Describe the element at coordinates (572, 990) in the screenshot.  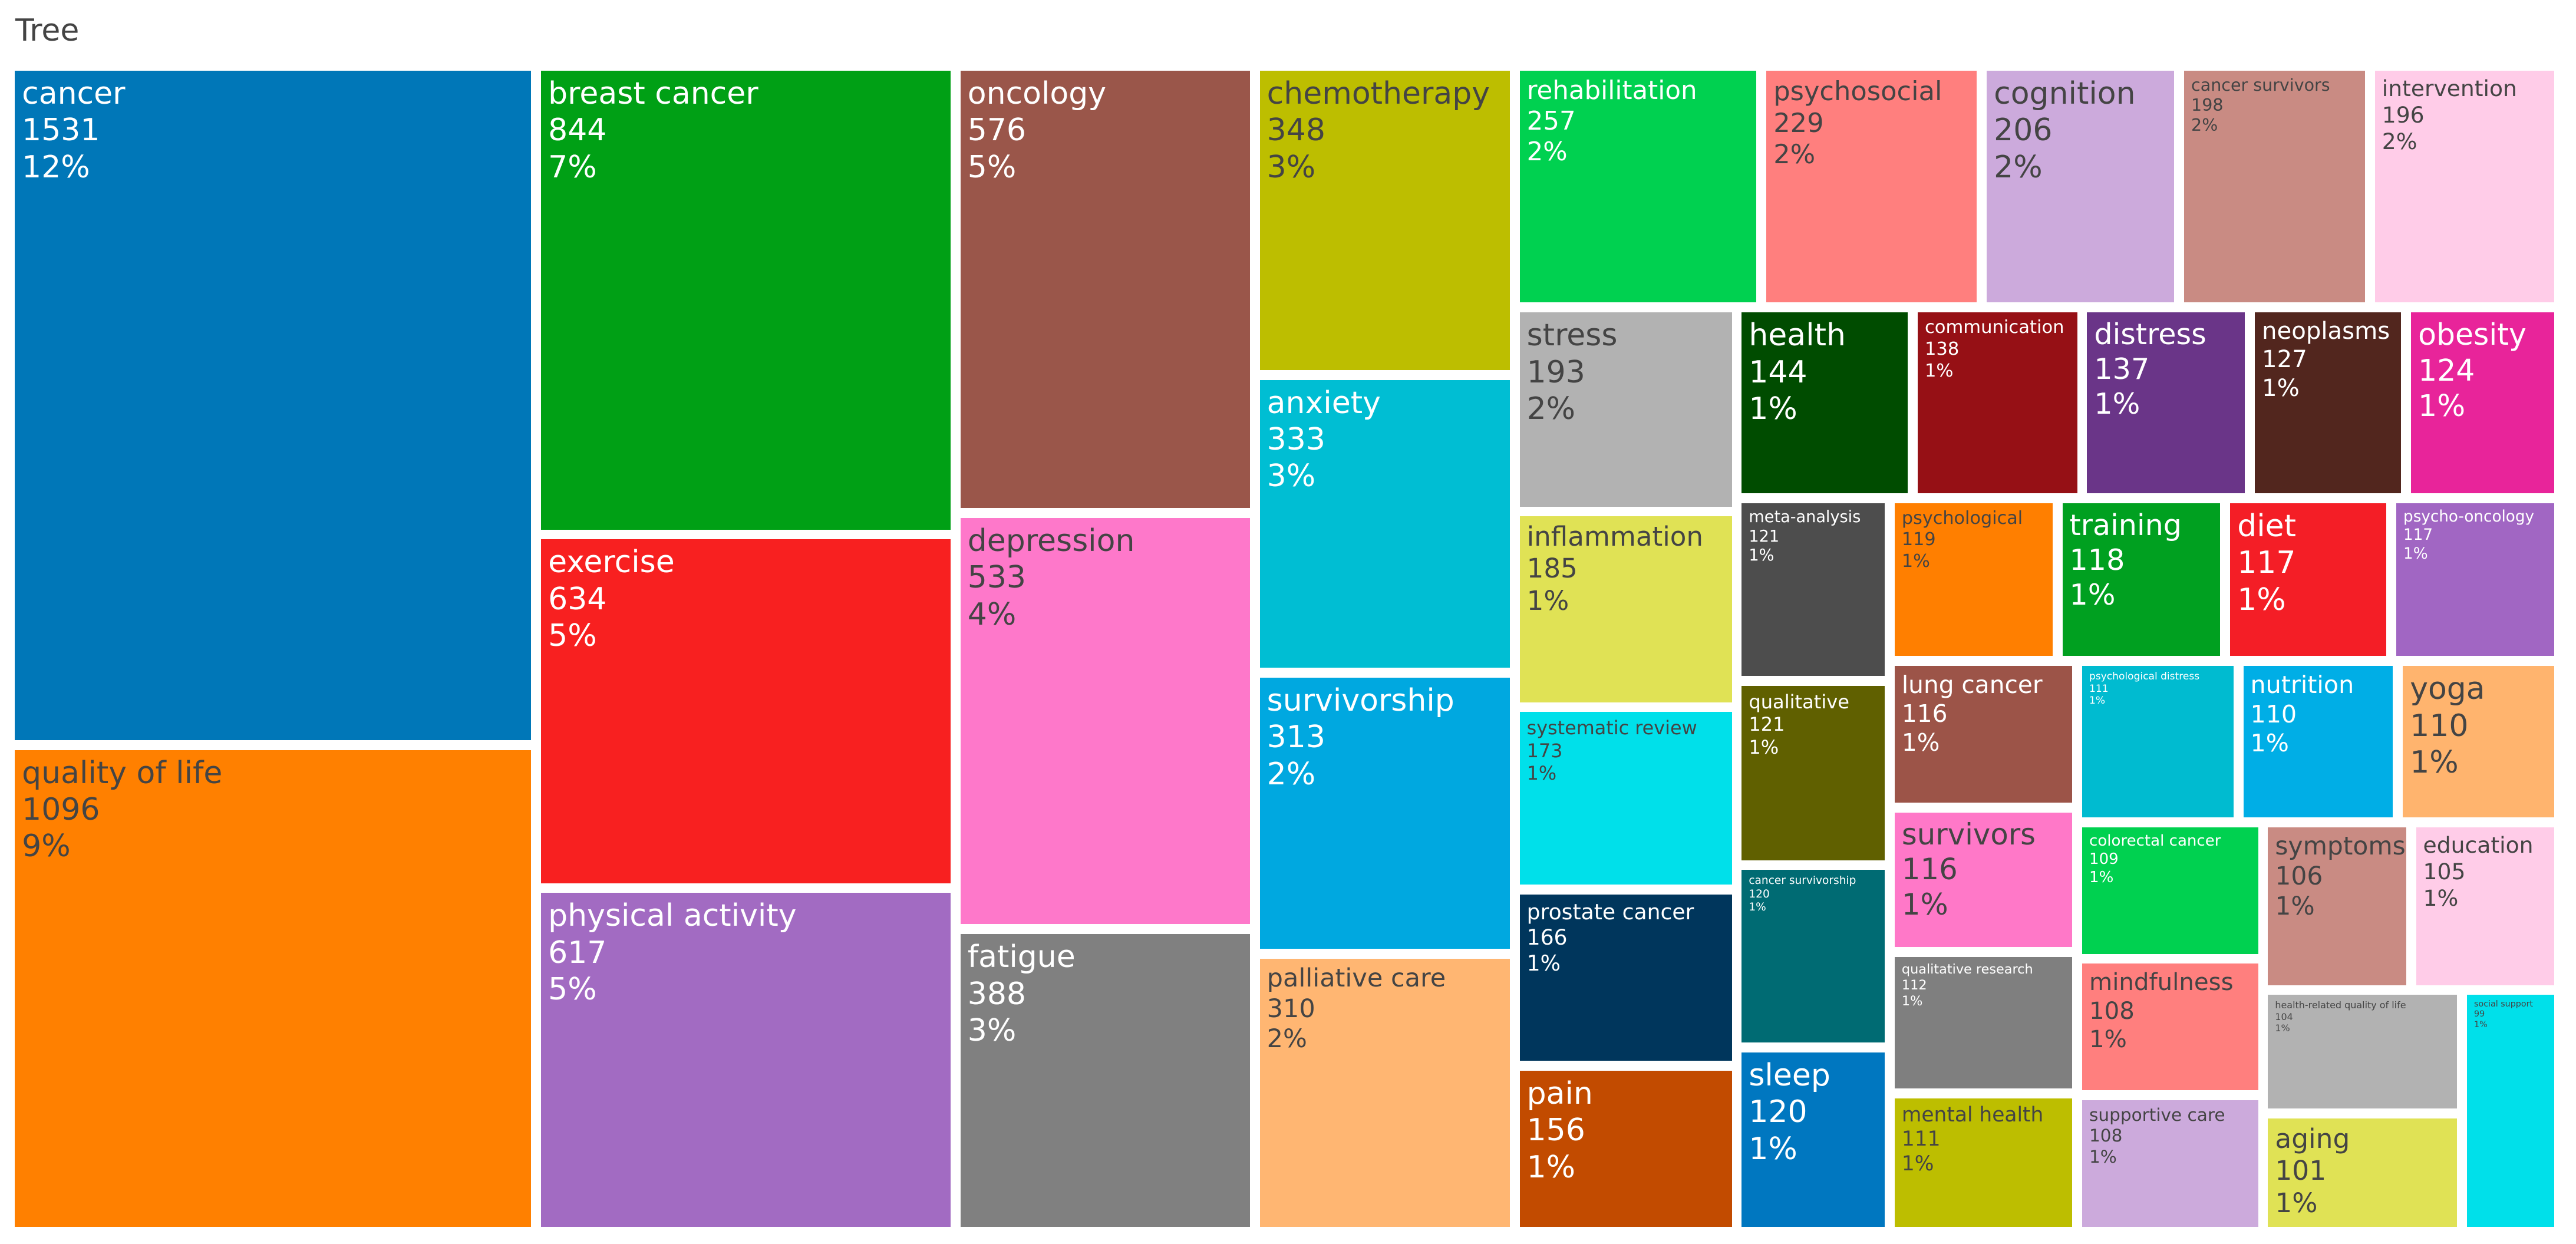
I see `tile-pct: 5%` at that location.